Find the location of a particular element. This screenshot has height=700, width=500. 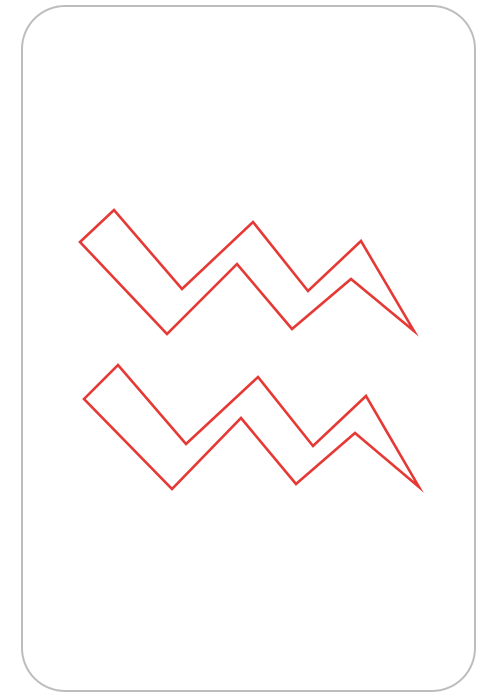

upper-wave is located at coordinates (248, 272).